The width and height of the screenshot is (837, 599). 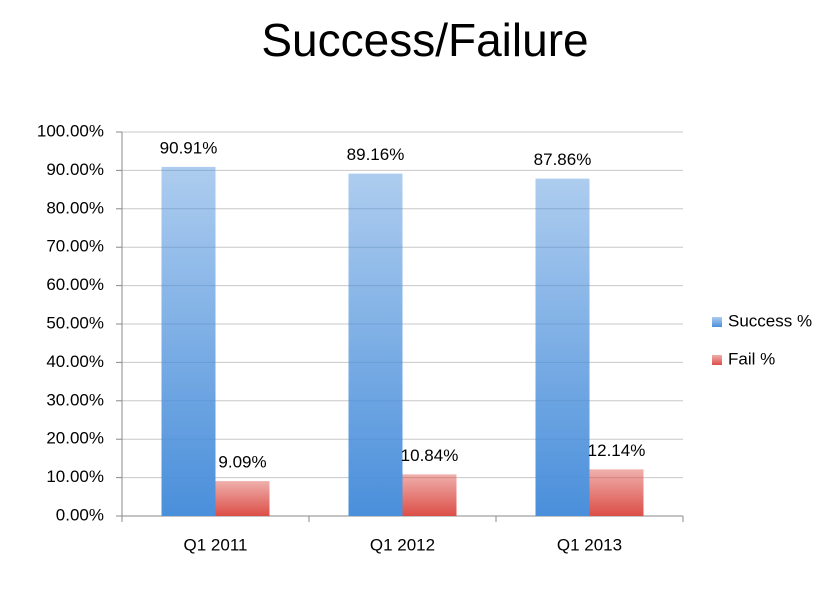 What do you see at coordinates (589, 544) in the screenshot?
I see `x-tick-label: Q1 2013` at bounding box center [589, 544].